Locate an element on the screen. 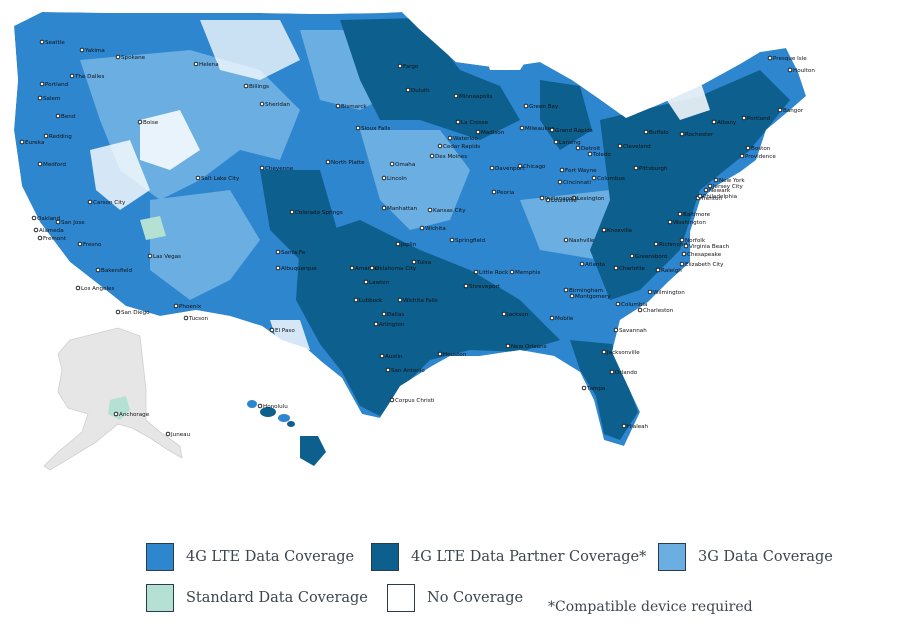  city-label: Little Rock is located at coordinates (494, 273).